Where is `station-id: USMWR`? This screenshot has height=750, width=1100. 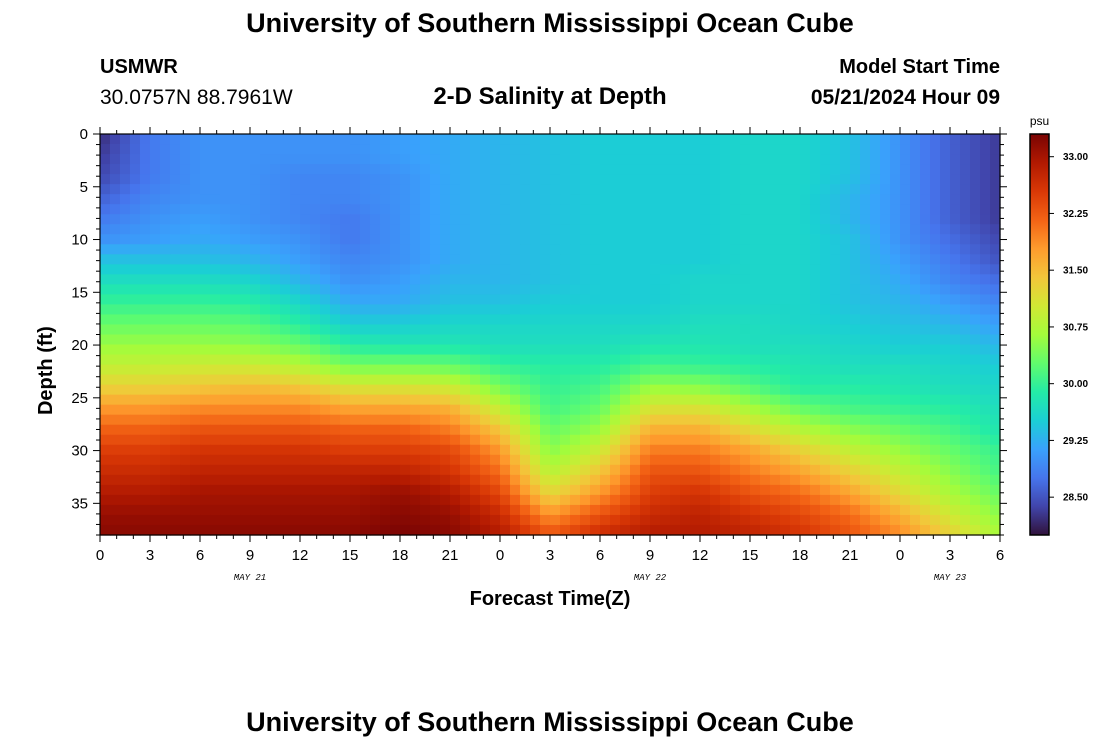
station-id: USMWR is located at coordinates (139, 67).